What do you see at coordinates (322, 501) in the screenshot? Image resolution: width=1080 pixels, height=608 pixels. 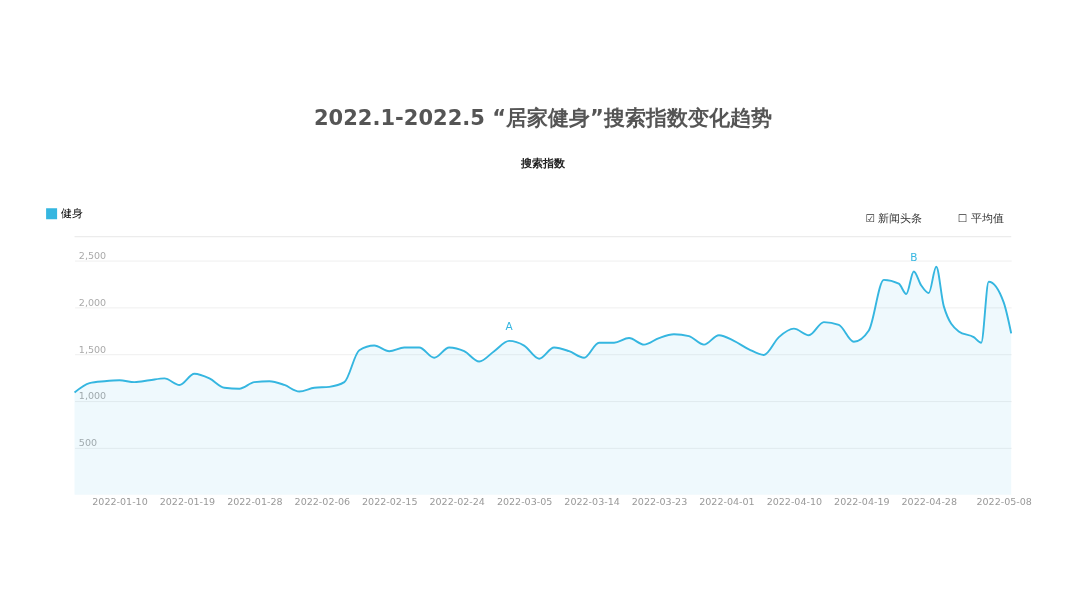 I see `x-tick-label: 2022-02-06` at bounding box center [322, 501].